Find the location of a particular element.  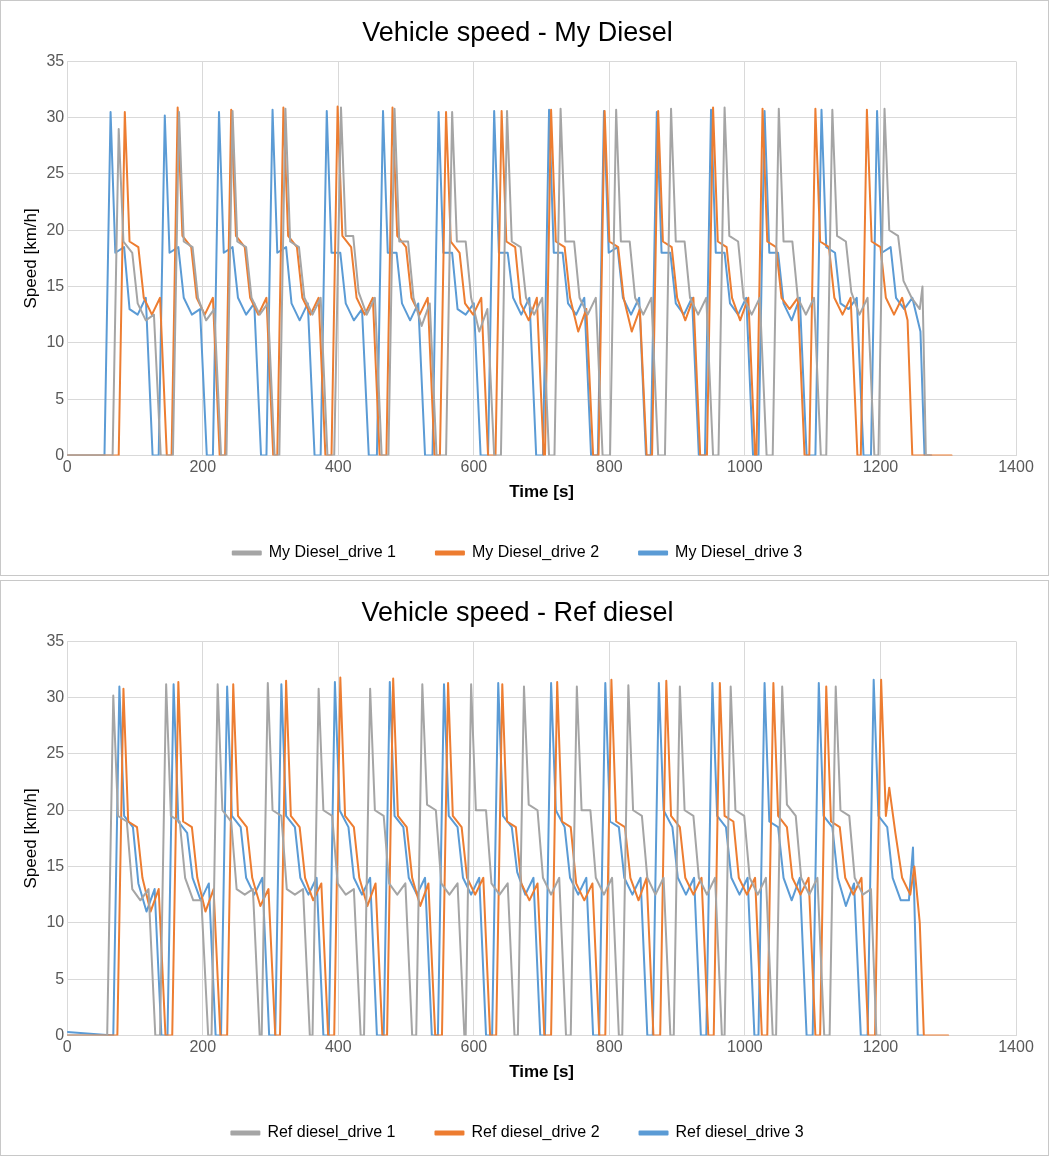

legend-label: Ref diesel_drive 3 is located at coordinates (739, 1132).